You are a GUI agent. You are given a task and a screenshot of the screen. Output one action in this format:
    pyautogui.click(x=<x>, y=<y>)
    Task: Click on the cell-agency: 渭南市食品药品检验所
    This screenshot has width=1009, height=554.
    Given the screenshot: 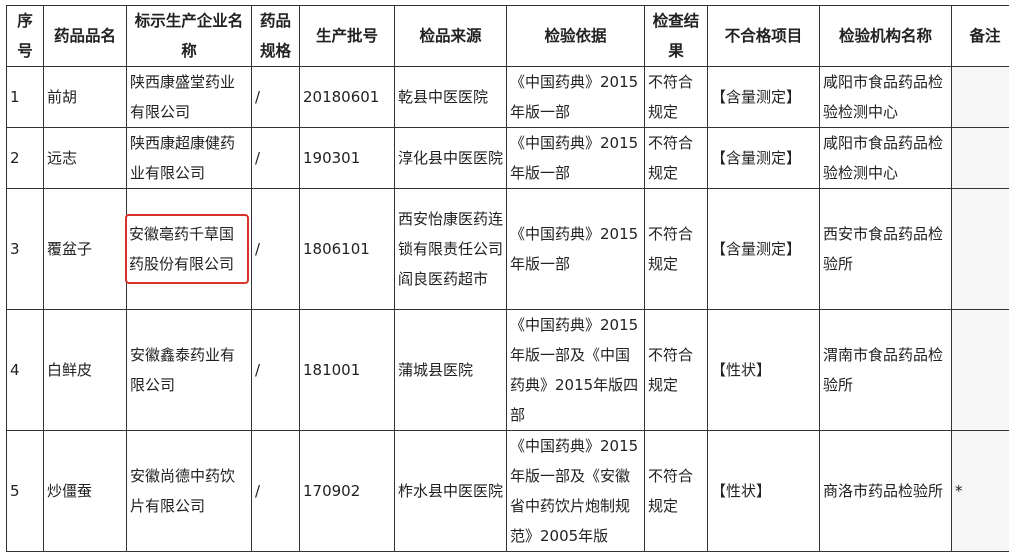 What is the action you would take?
    pyautogui.click(x=885, y=370)
    